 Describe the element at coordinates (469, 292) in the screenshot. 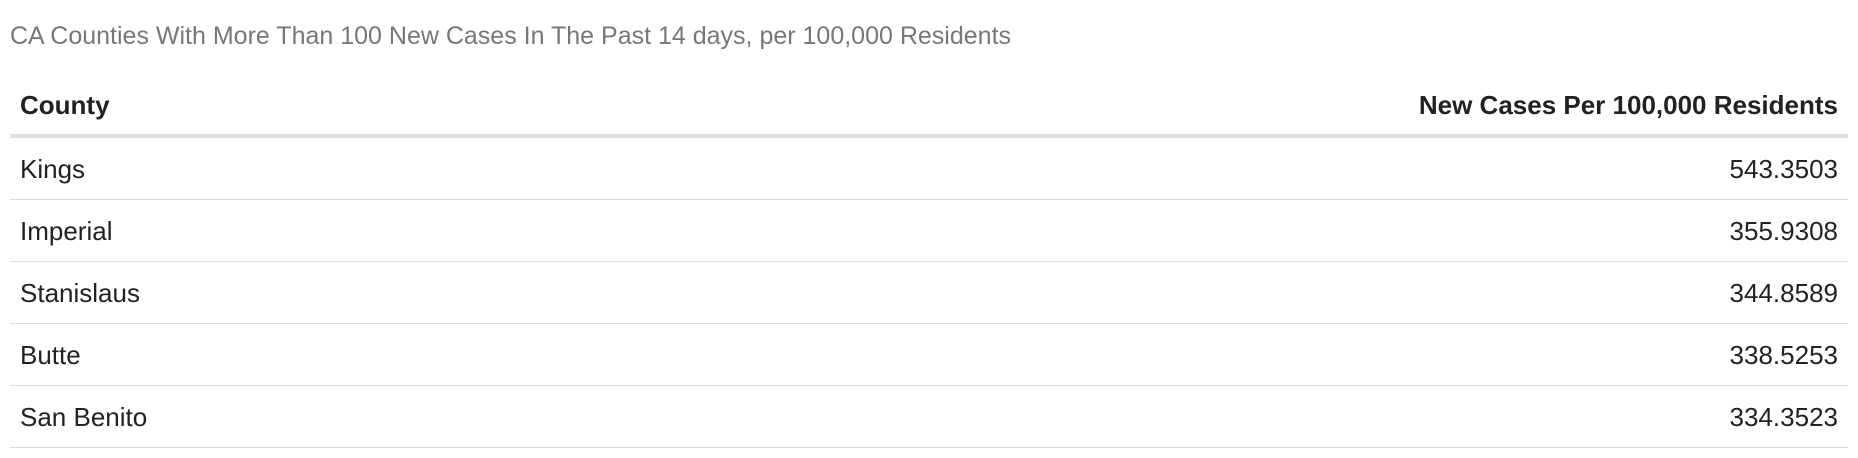

I see `county-cell: Stanislaus` at that location.